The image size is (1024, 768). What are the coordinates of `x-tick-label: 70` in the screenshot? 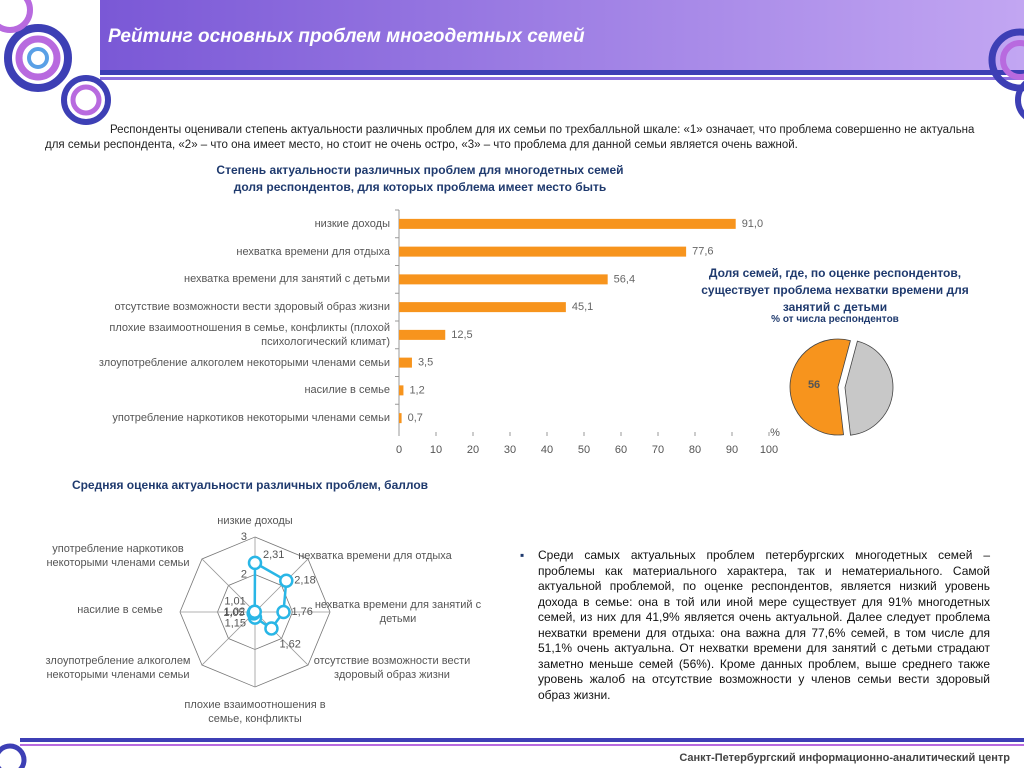 It's located at (658, 450).